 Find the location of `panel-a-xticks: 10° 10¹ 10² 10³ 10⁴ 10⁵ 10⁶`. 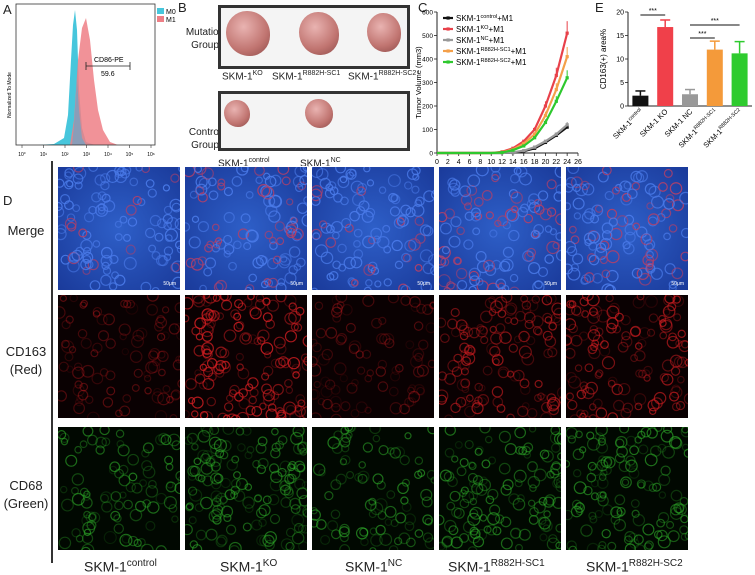

panel-a-xticks: 10° 10¹ 10² 10³ 10⁴ 10⁵ 10⁶ is located at coordinates (86, 151).